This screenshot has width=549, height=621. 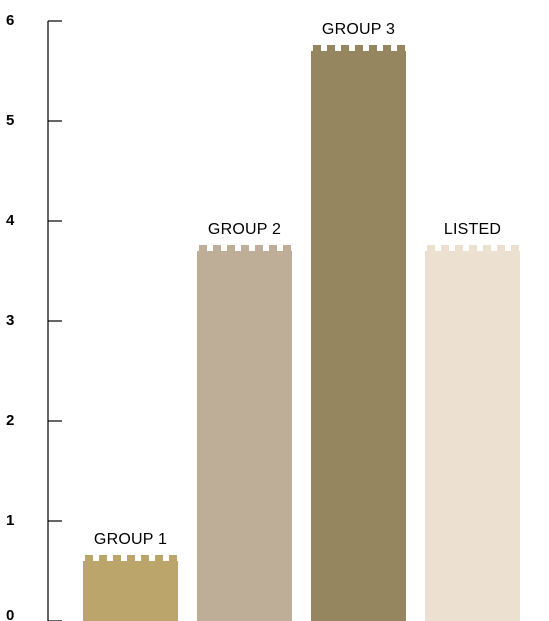 I want to click on bar-label: GROUP 2, so click(x=244, y=229).